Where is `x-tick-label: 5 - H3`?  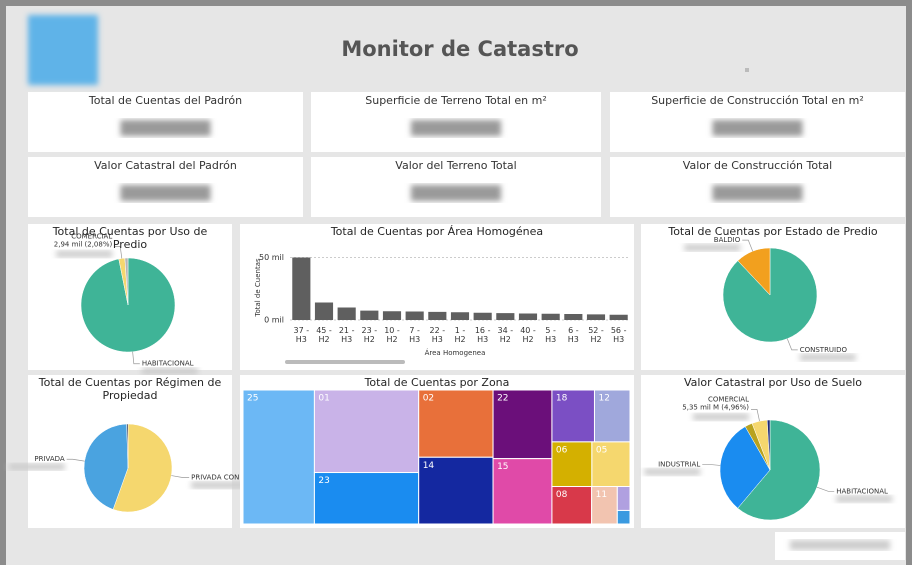 x-tick-label: 5 - H3 is located at coordinates (551, 335).